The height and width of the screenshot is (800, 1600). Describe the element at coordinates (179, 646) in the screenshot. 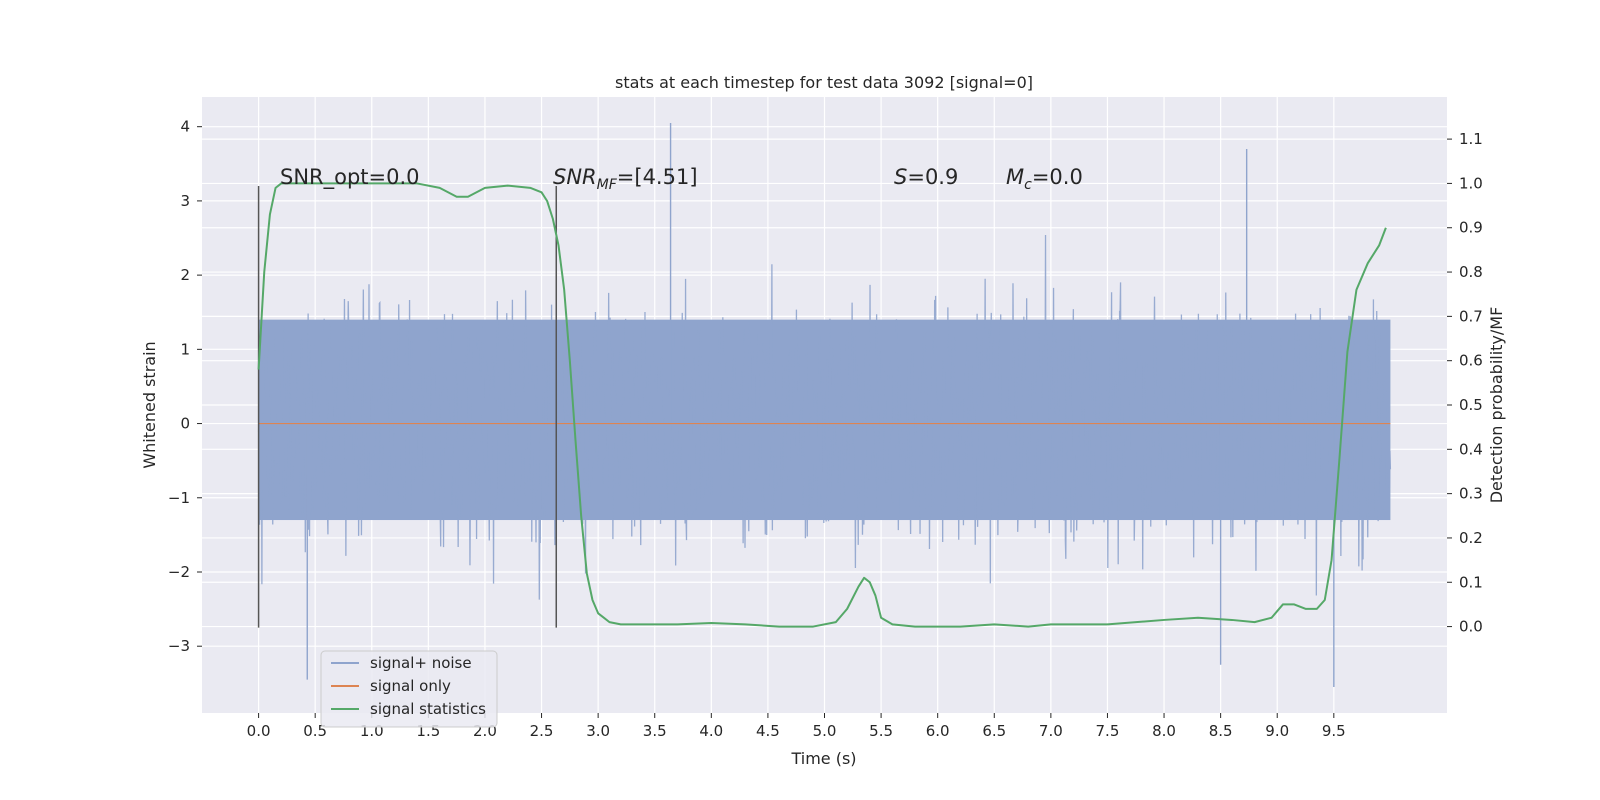

I see `y-tick-label: −3` at that location.